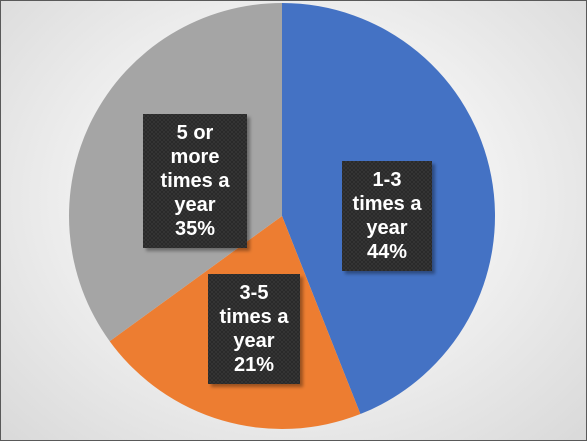 The image size is (587, 441). Describe the element at coordinates (195, 133) in the screenshot. I see `data-label-text: 5 or` at that location.